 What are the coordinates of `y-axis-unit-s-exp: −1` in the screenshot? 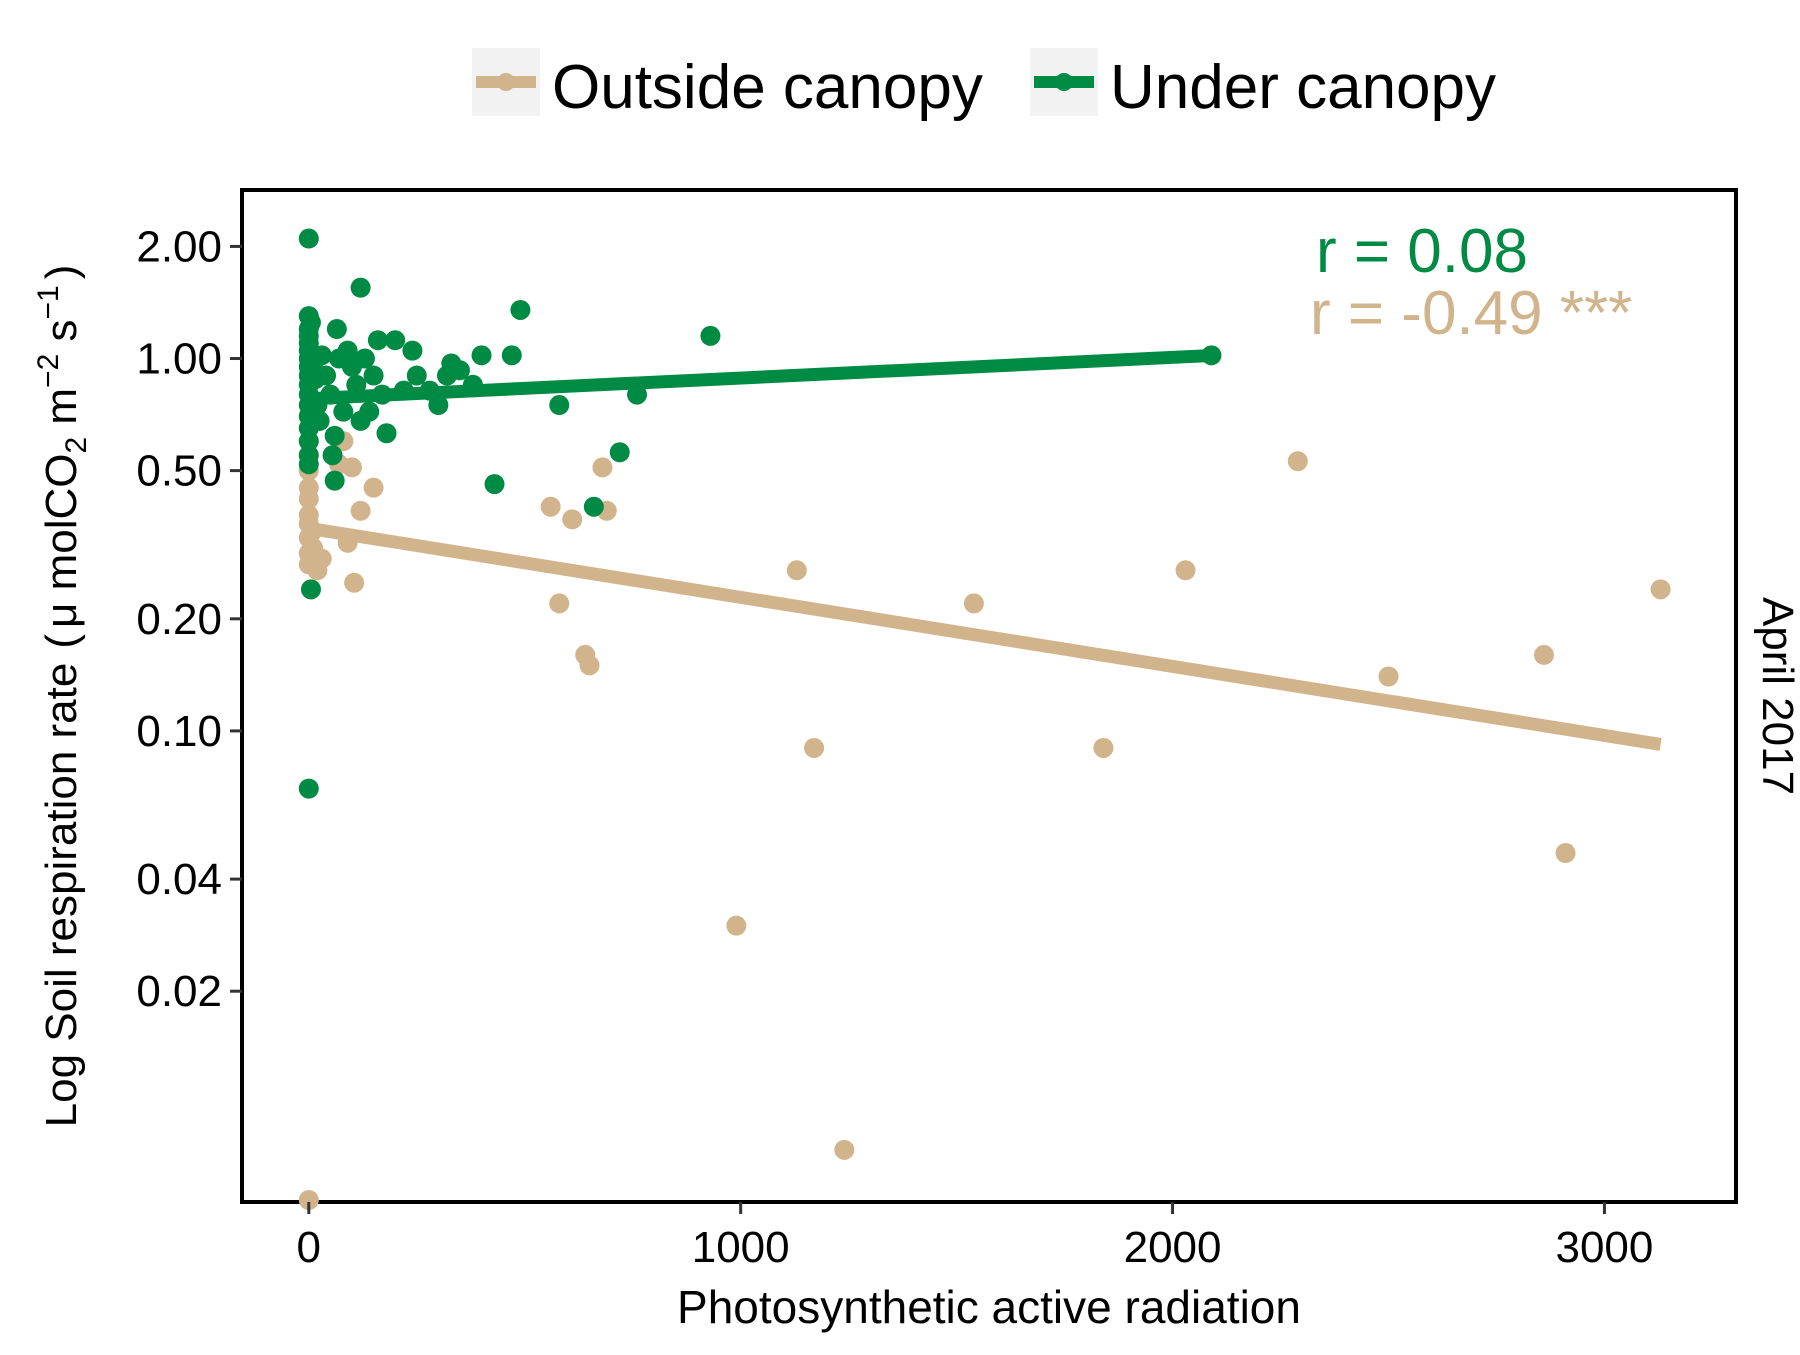 It's located at (48, 302).